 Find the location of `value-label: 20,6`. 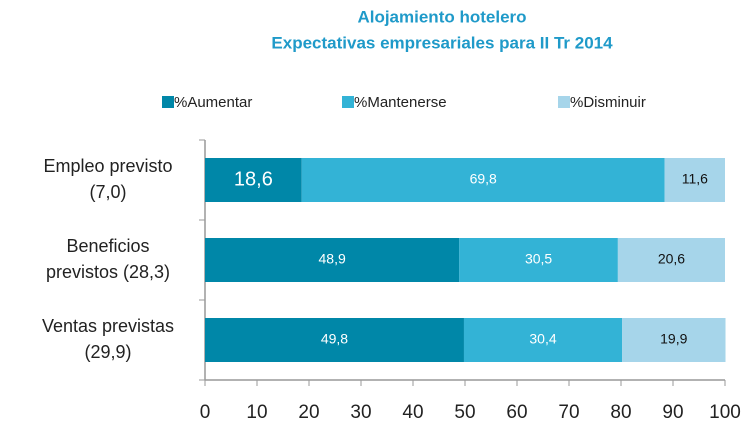

value-label: 20,6 is located at coordinates (671, 259).